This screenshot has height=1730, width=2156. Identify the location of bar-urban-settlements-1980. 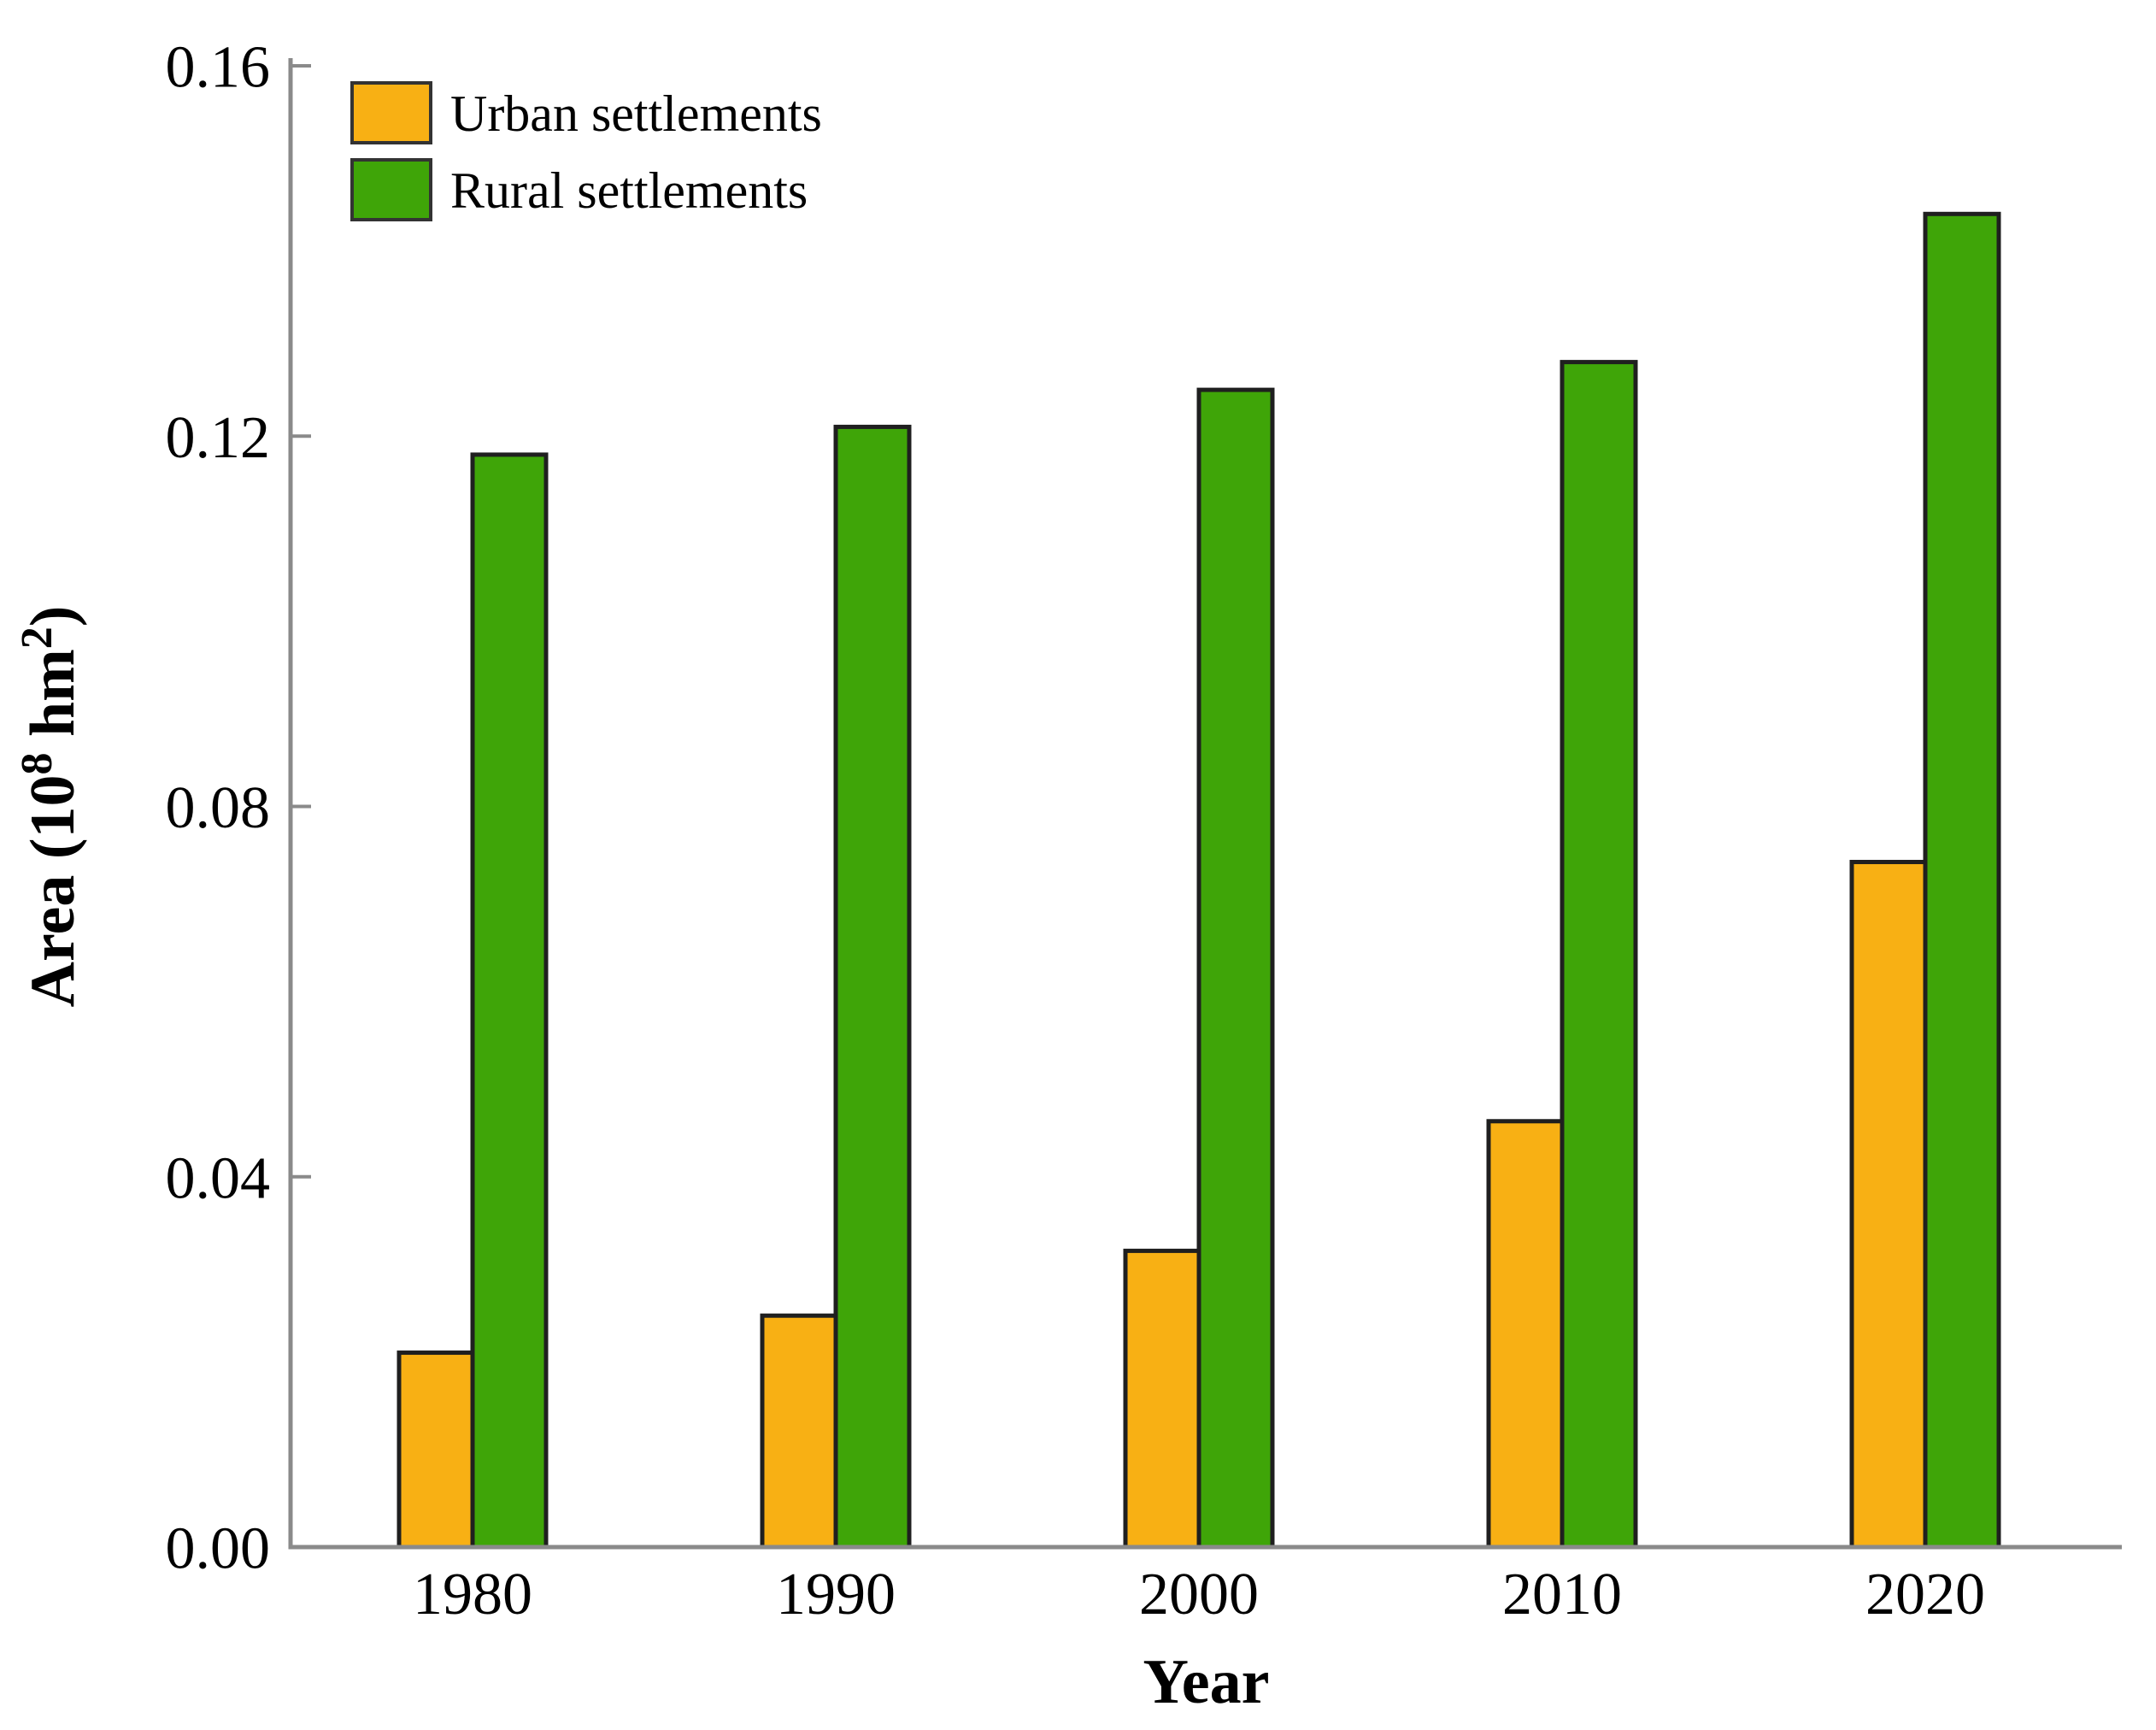
(436, 1450).